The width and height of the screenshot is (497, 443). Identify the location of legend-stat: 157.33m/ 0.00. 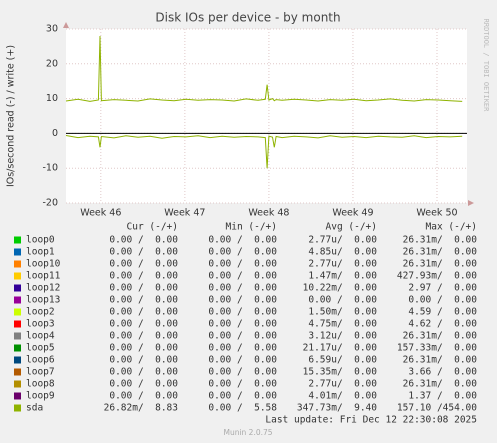
(437, 348).